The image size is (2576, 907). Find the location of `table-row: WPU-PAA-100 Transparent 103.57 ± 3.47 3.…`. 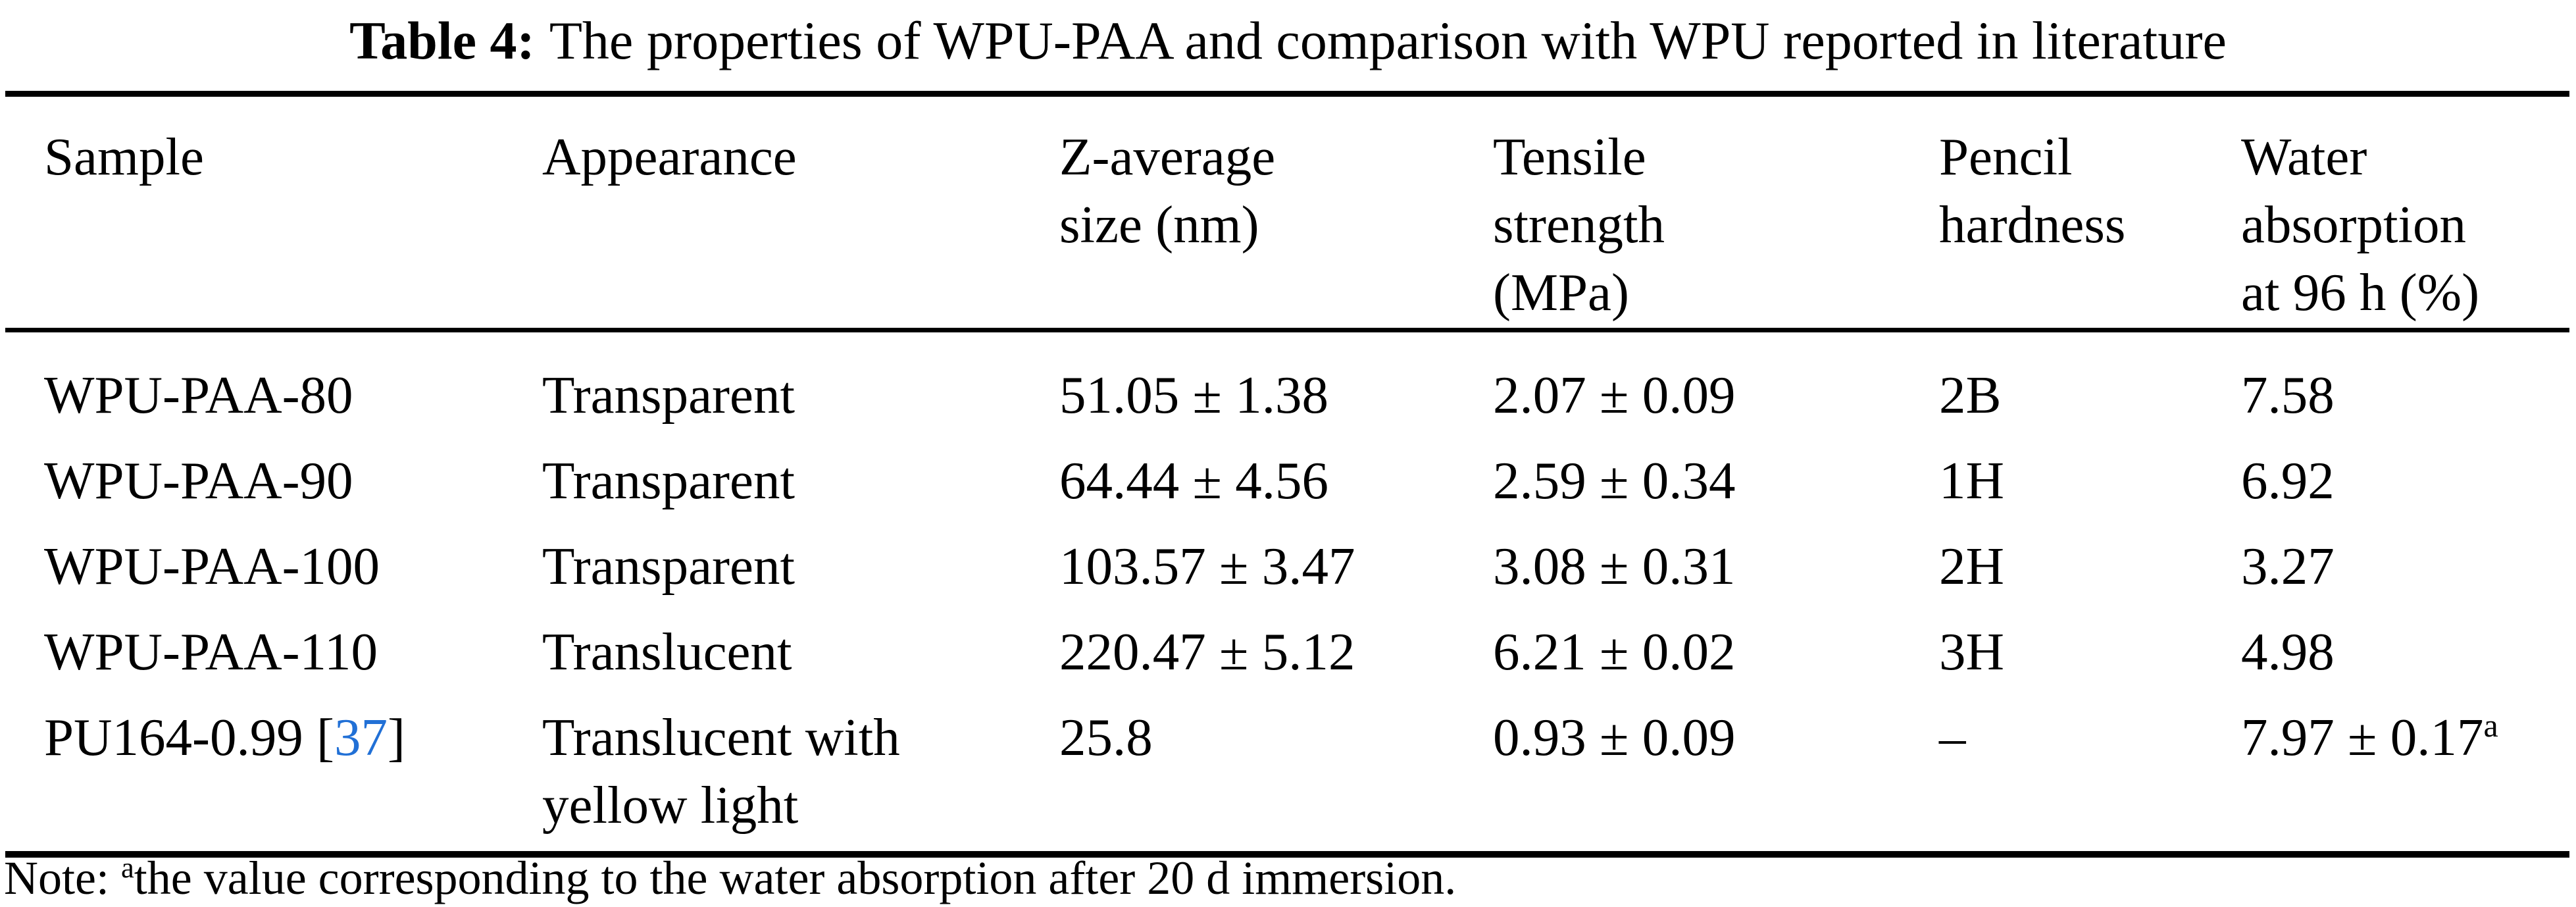

table-row: WPU-PAA-100 Transparent 103.57 ± 3.47 3.… is located at coordinates (1287, 557).